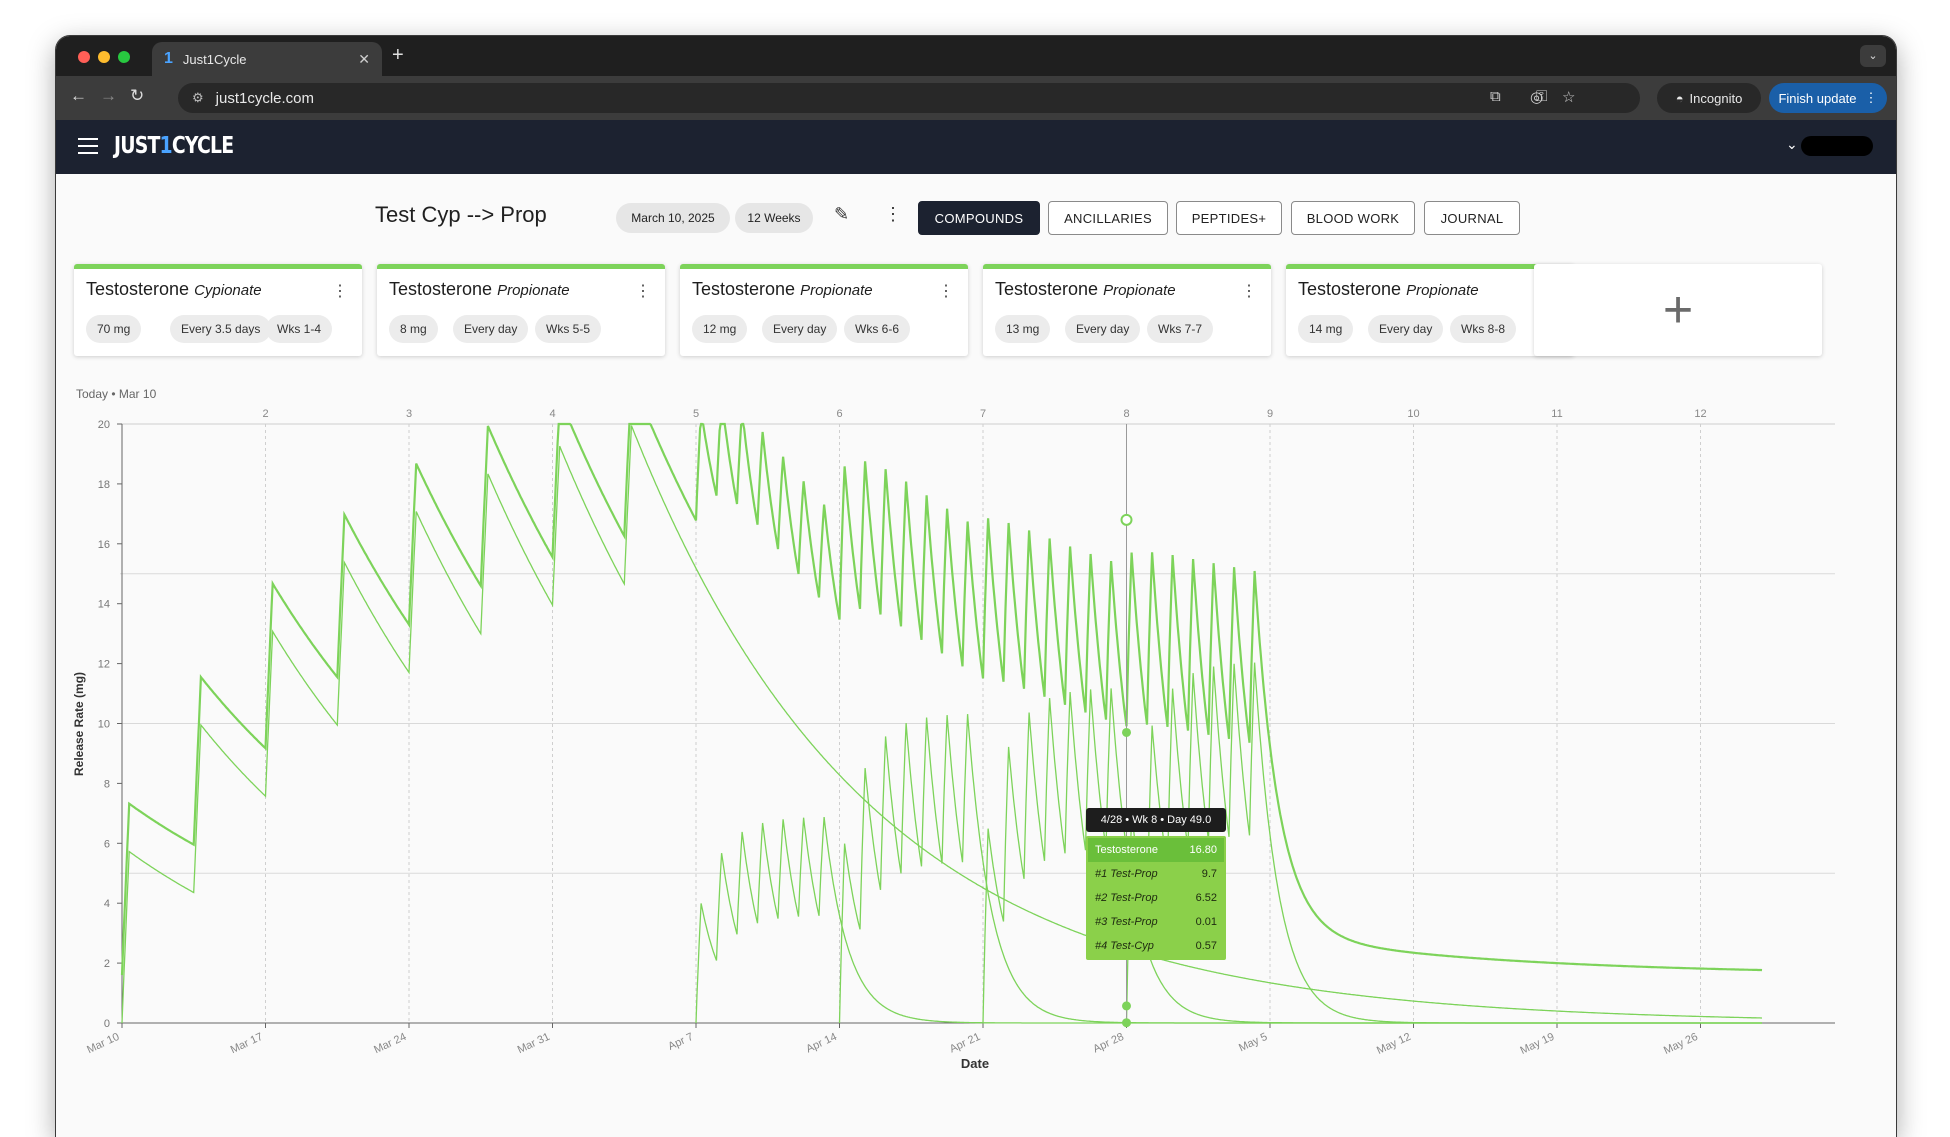 This screenshot has height=1137, width=1950. Describe the element at coordinates (839, 414) in the screenshot. I see `week-tick-label: 6` at that location.